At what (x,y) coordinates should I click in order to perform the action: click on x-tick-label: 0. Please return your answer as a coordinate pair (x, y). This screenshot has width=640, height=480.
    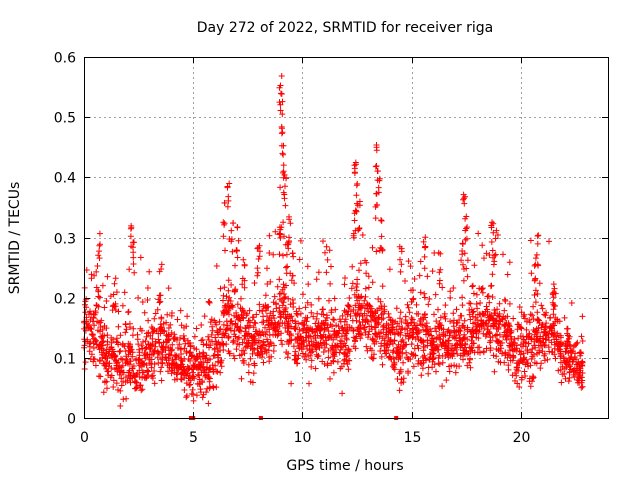
    Looking at the image, I should click on (84, 438).